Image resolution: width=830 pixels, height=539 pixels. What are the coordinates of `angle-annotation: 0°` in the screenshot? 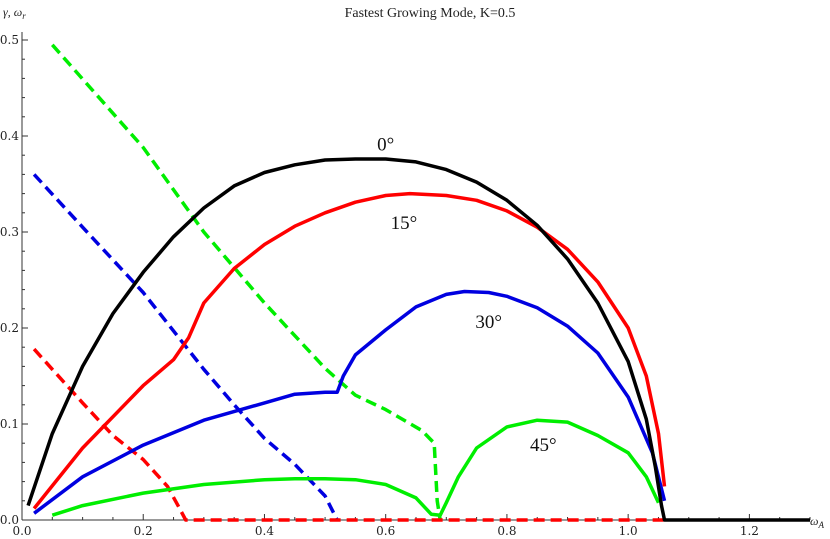 It's located at (385, 144).